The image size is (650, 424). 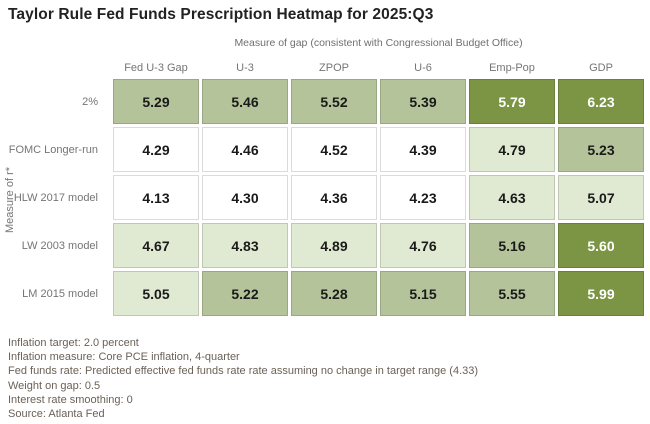 I want to click on column-header: U-3, so click(x=245, y=68).